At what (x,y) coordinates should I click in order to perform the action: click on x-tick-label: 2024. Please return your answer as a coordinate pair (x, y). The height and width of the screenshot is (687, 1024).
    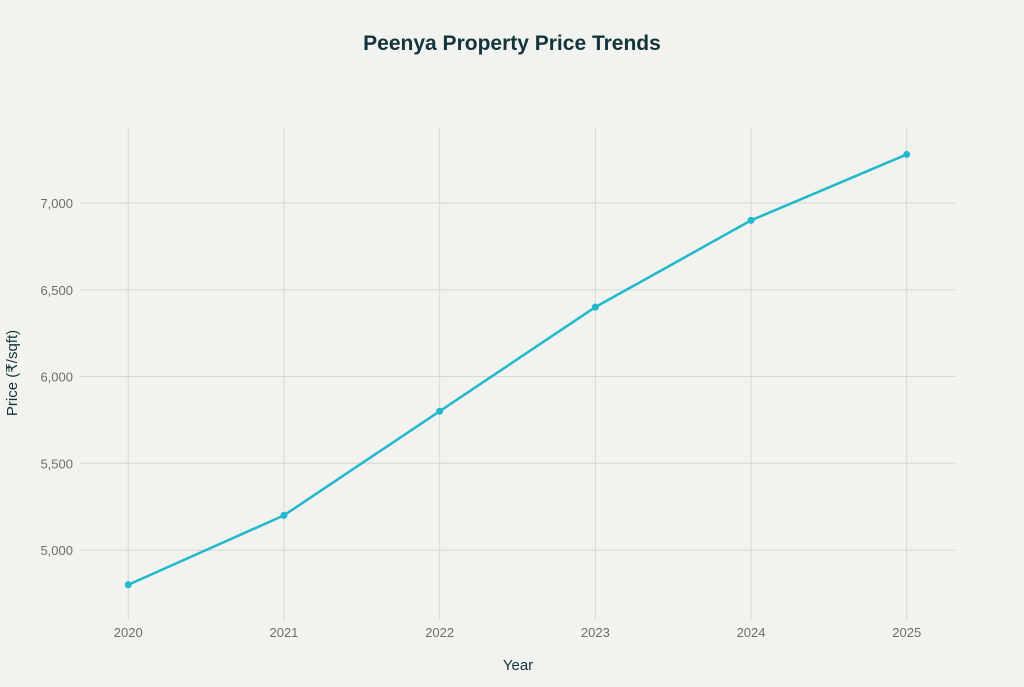
    Looking at the image, I should click on (751, 632).